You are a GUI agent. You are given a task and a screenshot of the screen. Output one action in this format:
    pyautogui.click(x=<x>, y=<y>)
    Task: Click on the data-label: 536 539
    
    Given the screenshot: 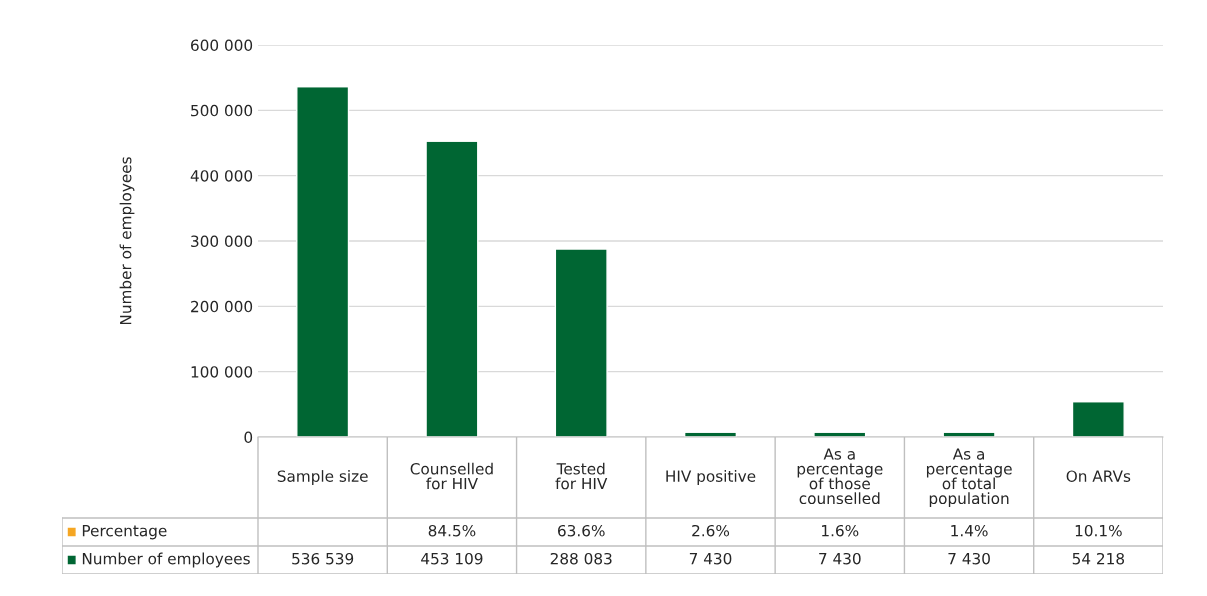 What is the action you would take?
    pyautogui.click(x=323, y=558)
    